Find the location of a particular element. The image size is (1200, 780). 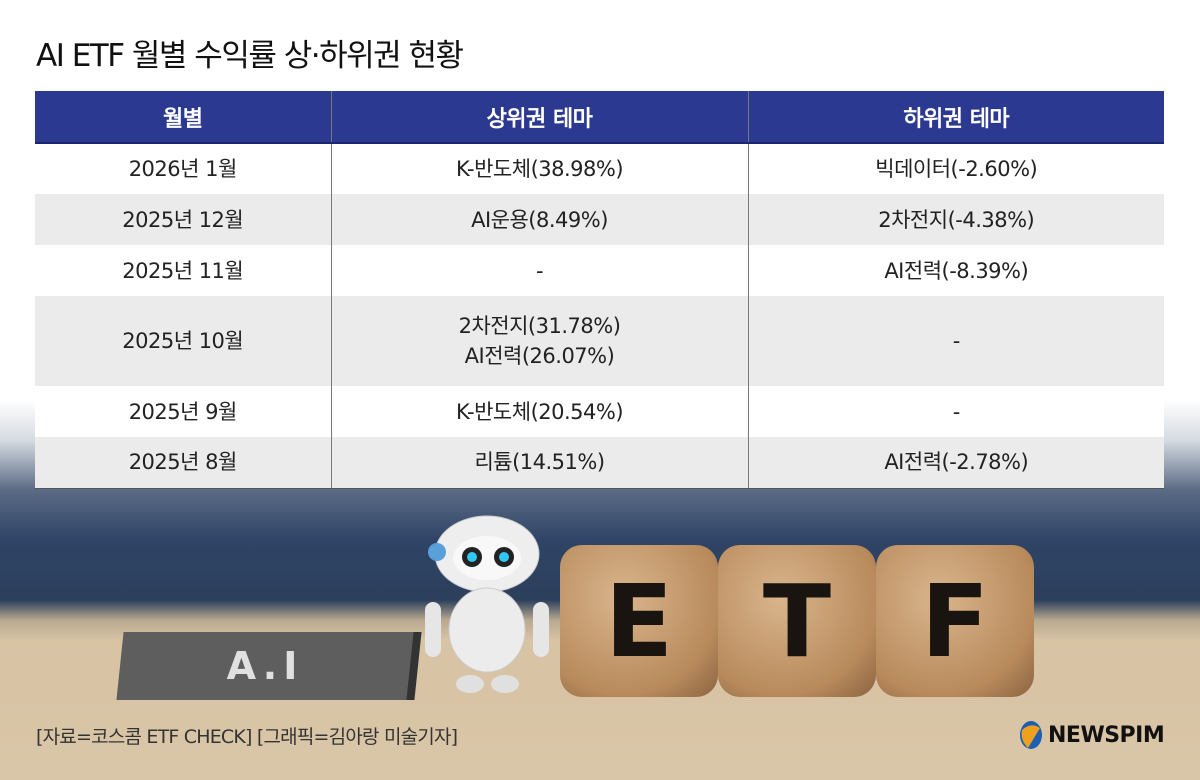

ai-sign-text: A.I is located at coordinates (265, 666).